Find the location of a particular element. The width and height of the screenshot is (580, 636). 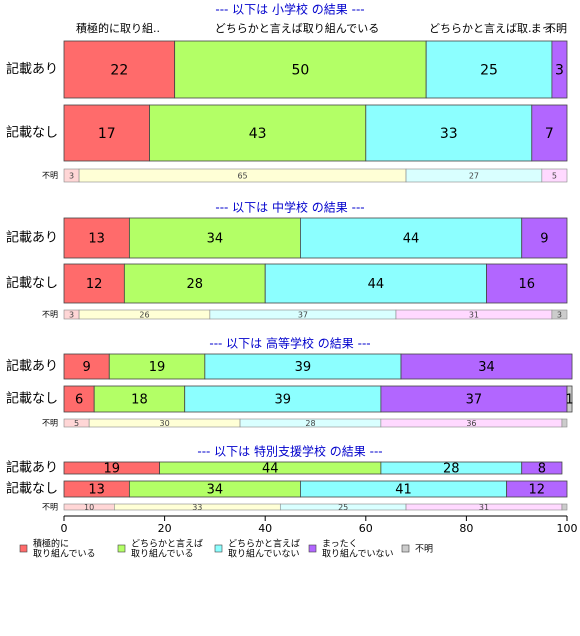

panel-title: --- 以下は 高等学校 の結果 --- is located at coordinates (289, 343).